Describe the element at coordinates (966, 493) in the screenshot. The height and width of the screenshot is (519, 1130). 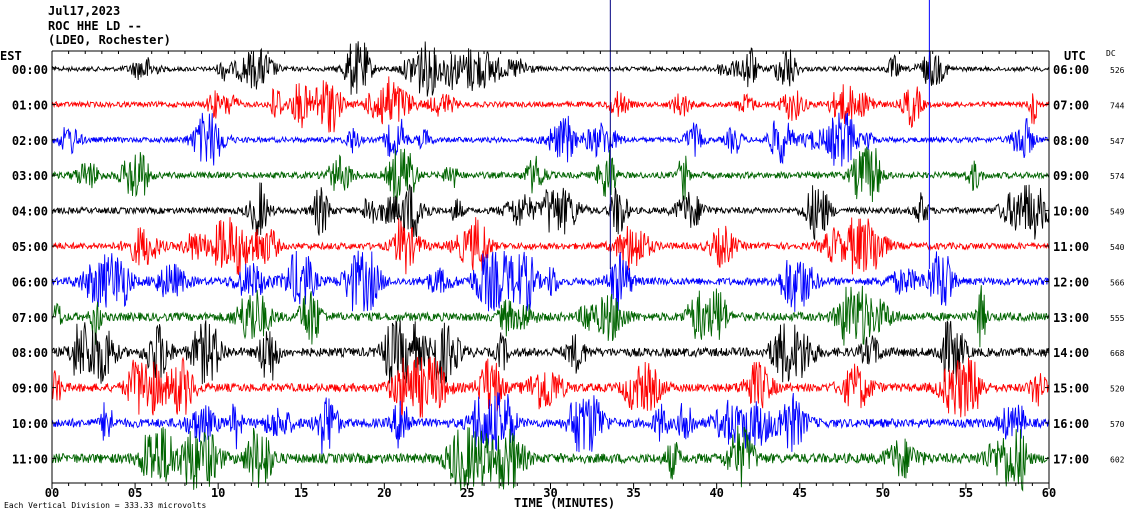
I see `x-tick-label: 55` at that location.